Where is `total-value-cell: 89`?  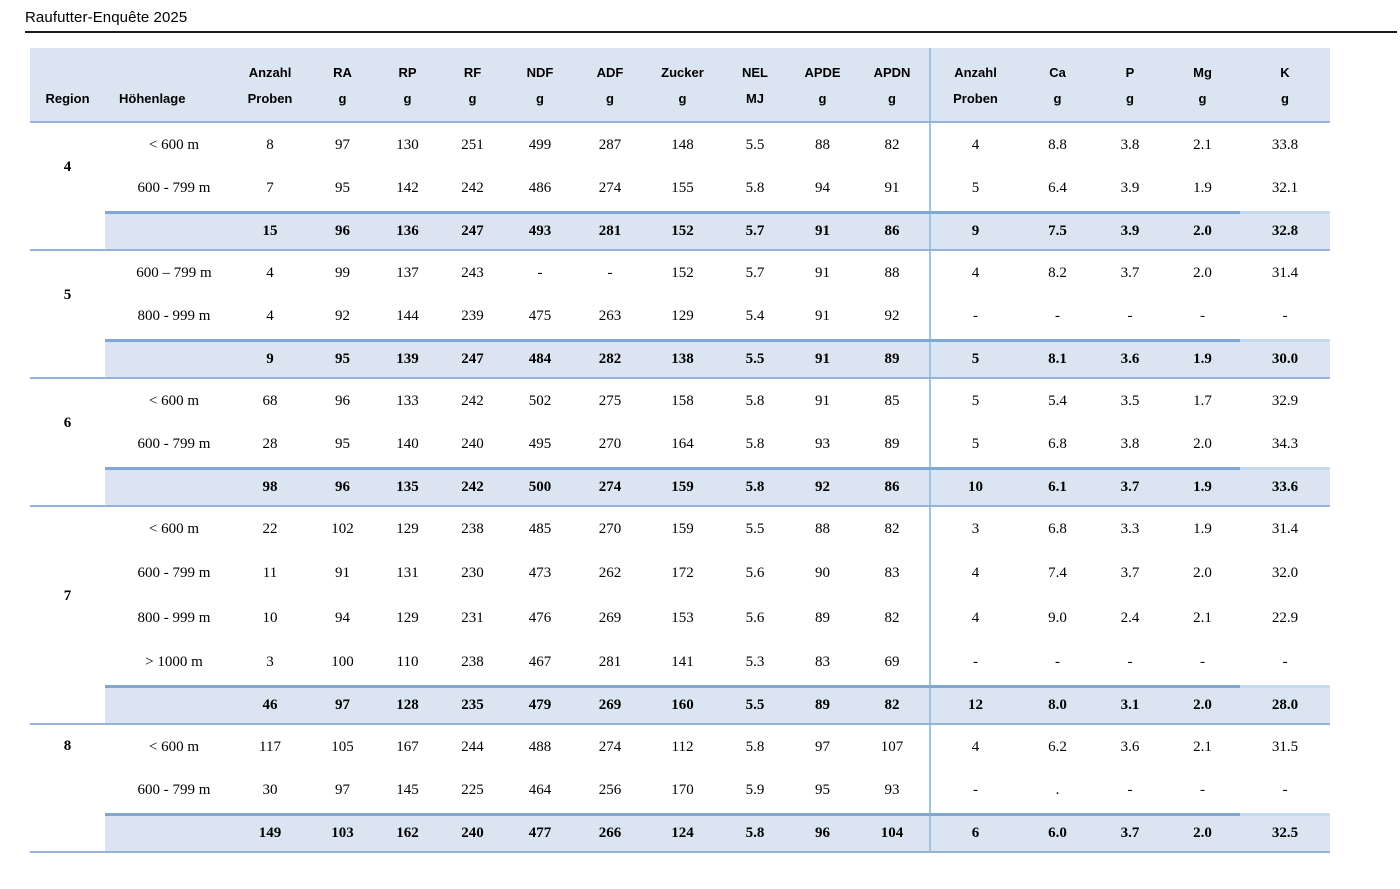 total-value-cell: 89 is located at coordinates (892, 358).